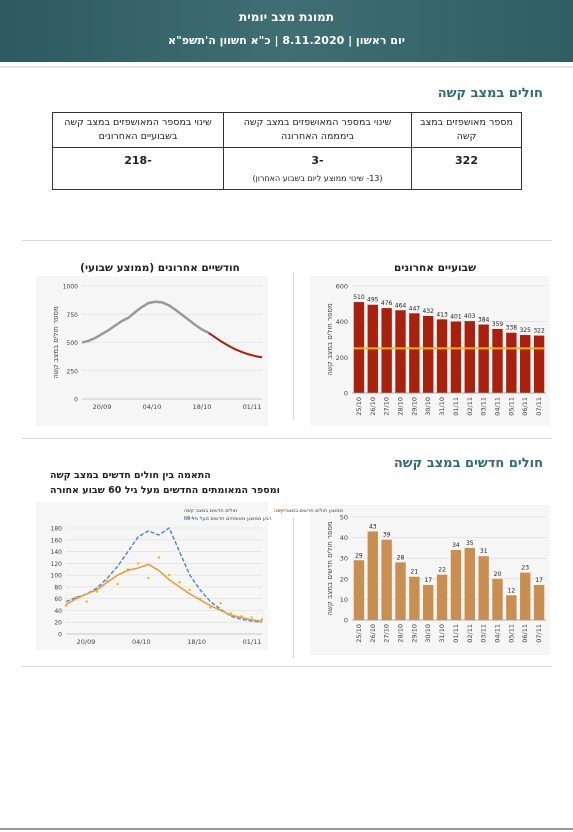 Image resolution: width=573 pixels, height=832 pixels. What do you see at coordinates (130, 475) in the screenshot?
I see `correlation-title-line1: התאמה בין חולים חדשים במצב קשה` at bounding box center [130, 475].